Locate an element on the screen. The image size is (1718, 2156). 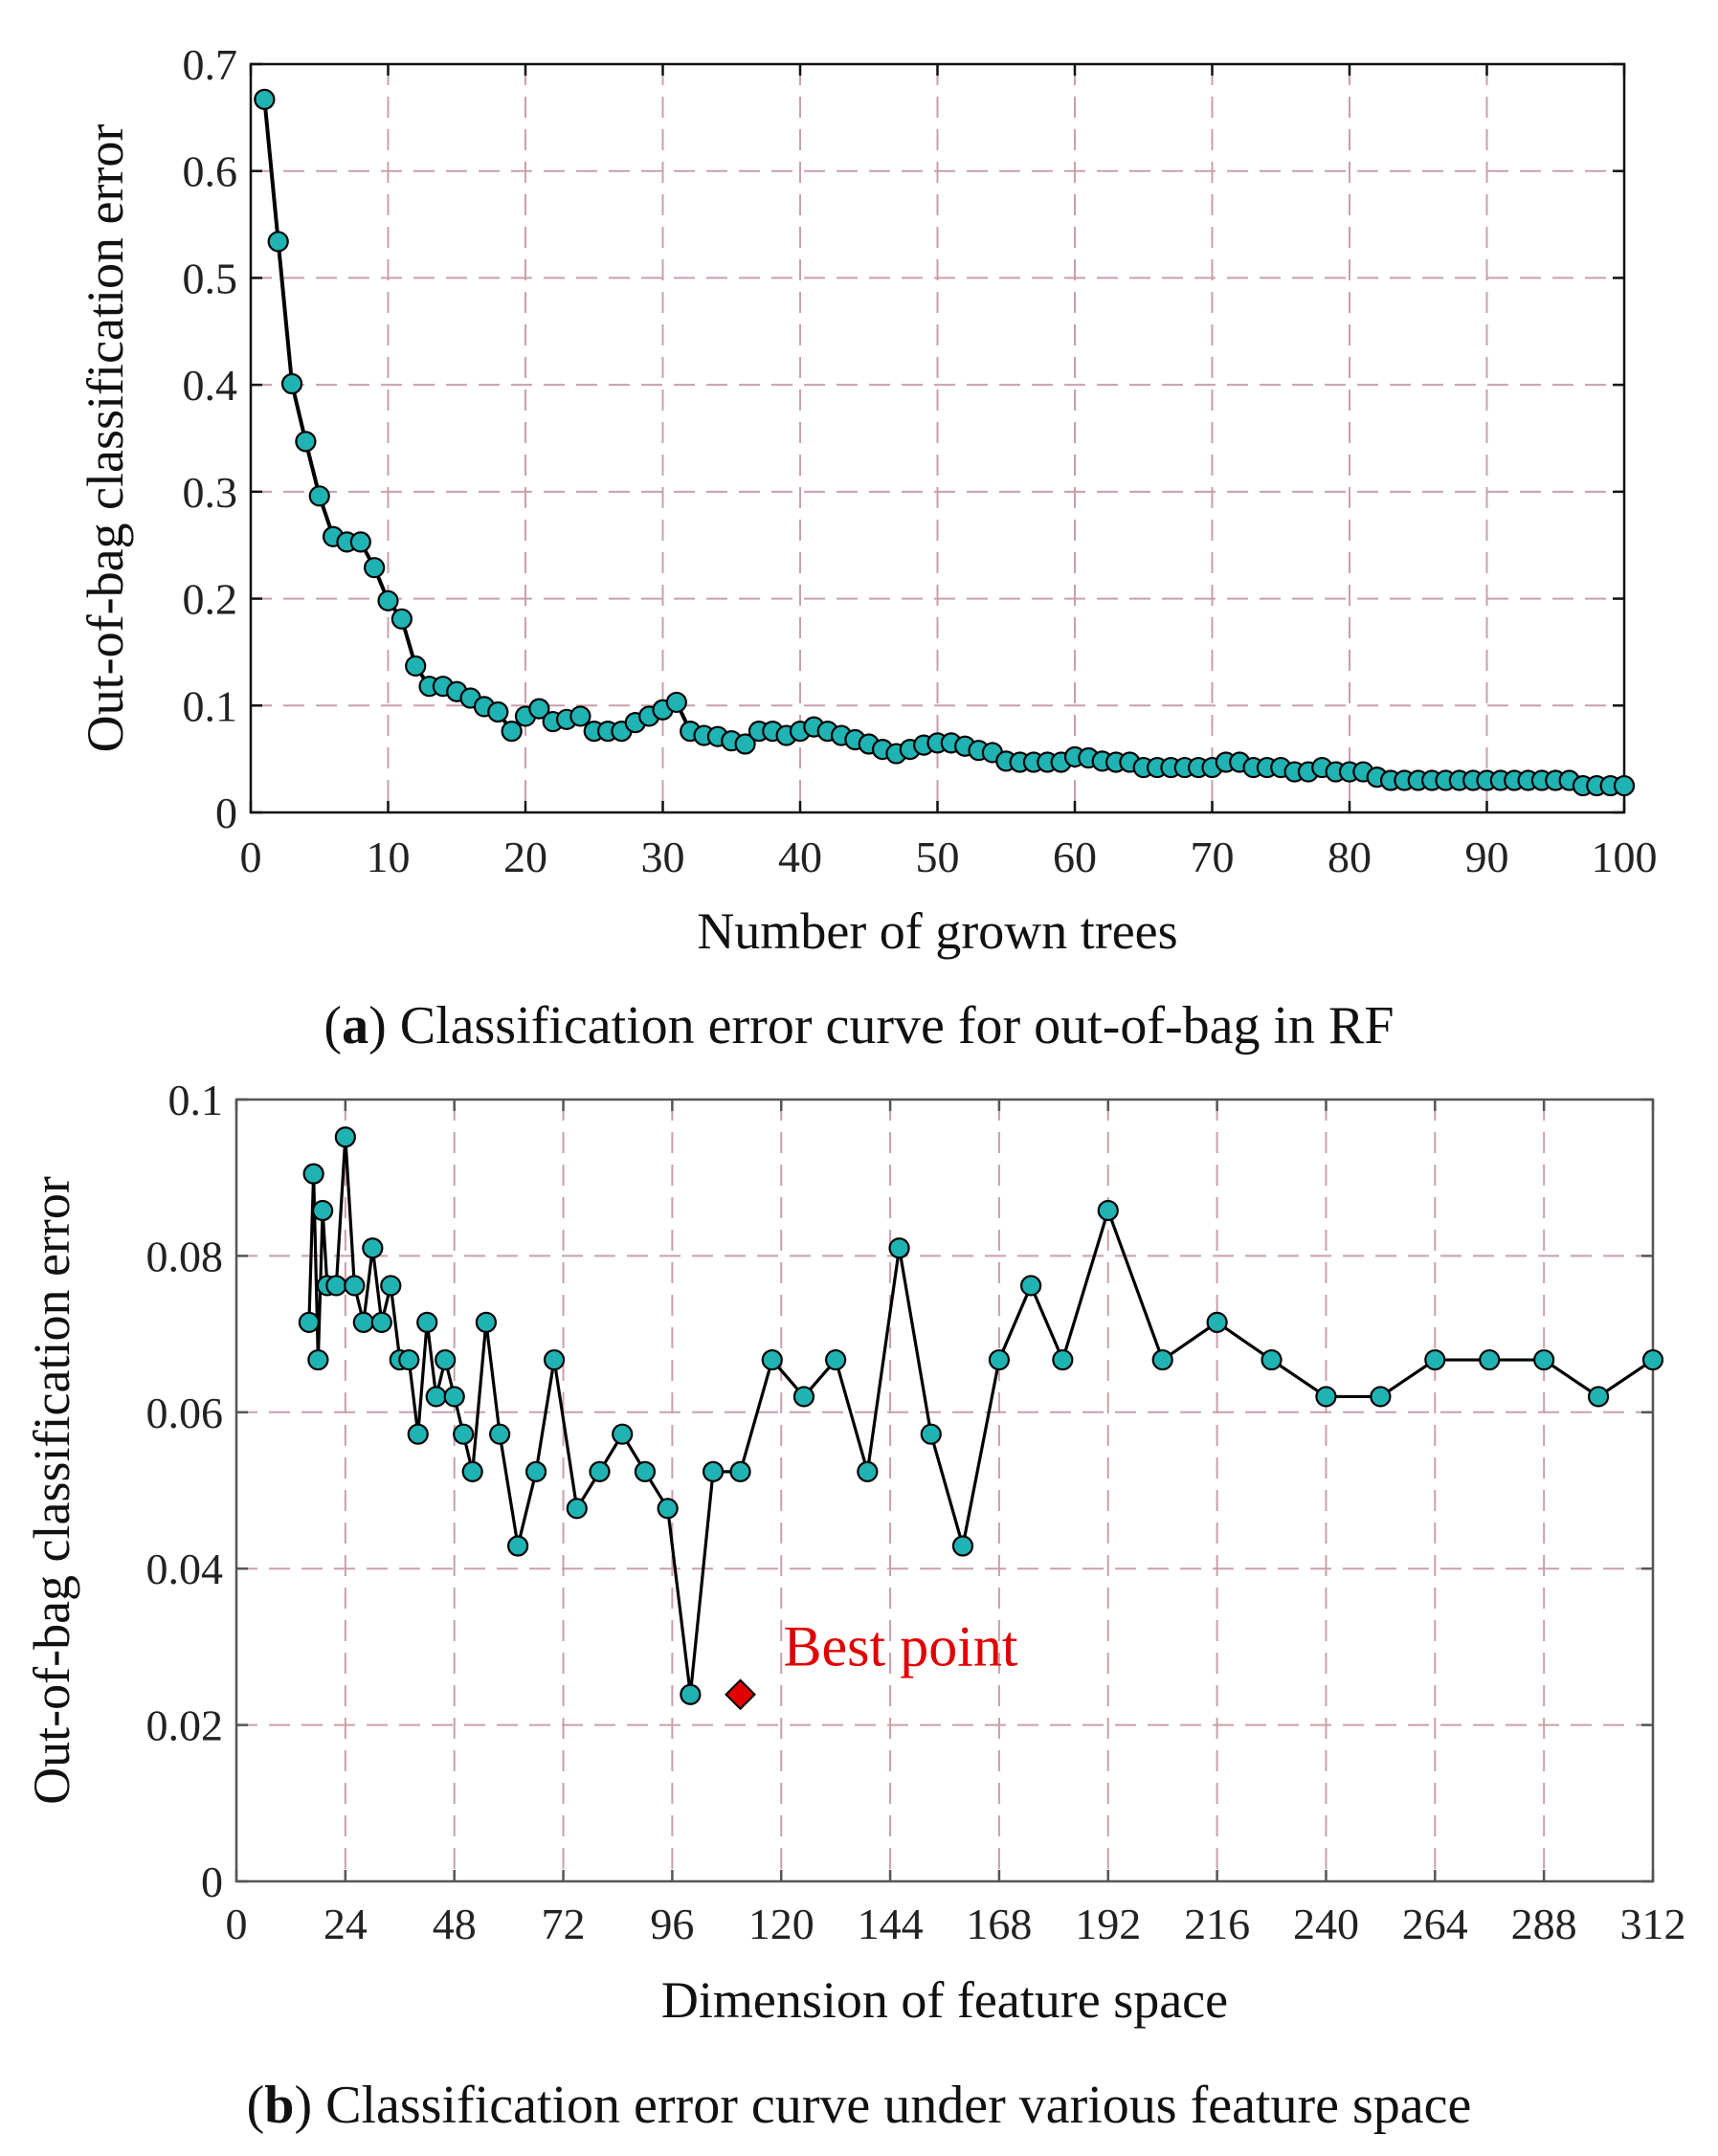
y-tick-label: 0.04 is located at coordinates (185, 1569).